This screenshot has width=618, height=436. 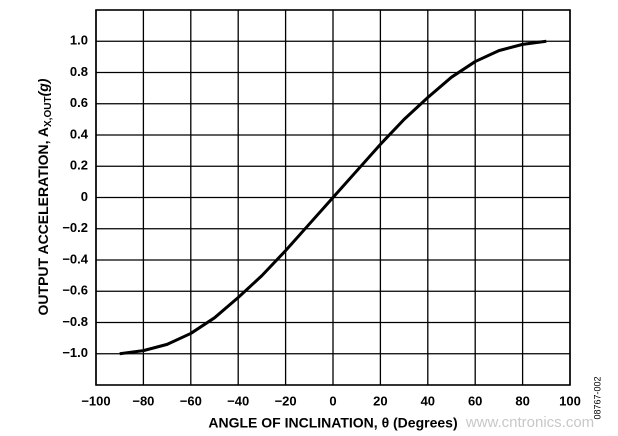 What do you see at coordinates (332, 423) in the screenshot?
I see `x-axis-label: ANGLE OF INCLINATION, θ (Degrees)` at bounding box center [332, 423].